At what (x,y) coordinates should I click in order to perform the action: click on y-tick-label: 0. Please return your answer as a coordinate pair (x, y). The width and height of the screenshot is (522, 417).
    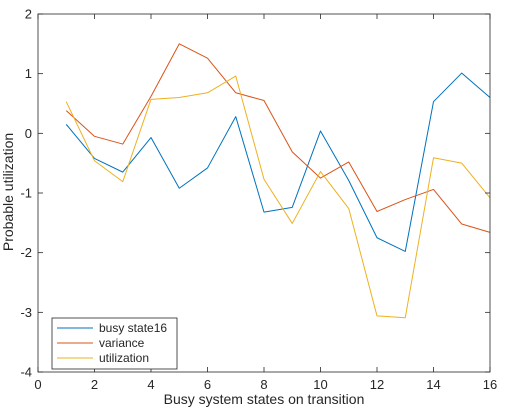
    Looking at the image, I should click on (28, 133).